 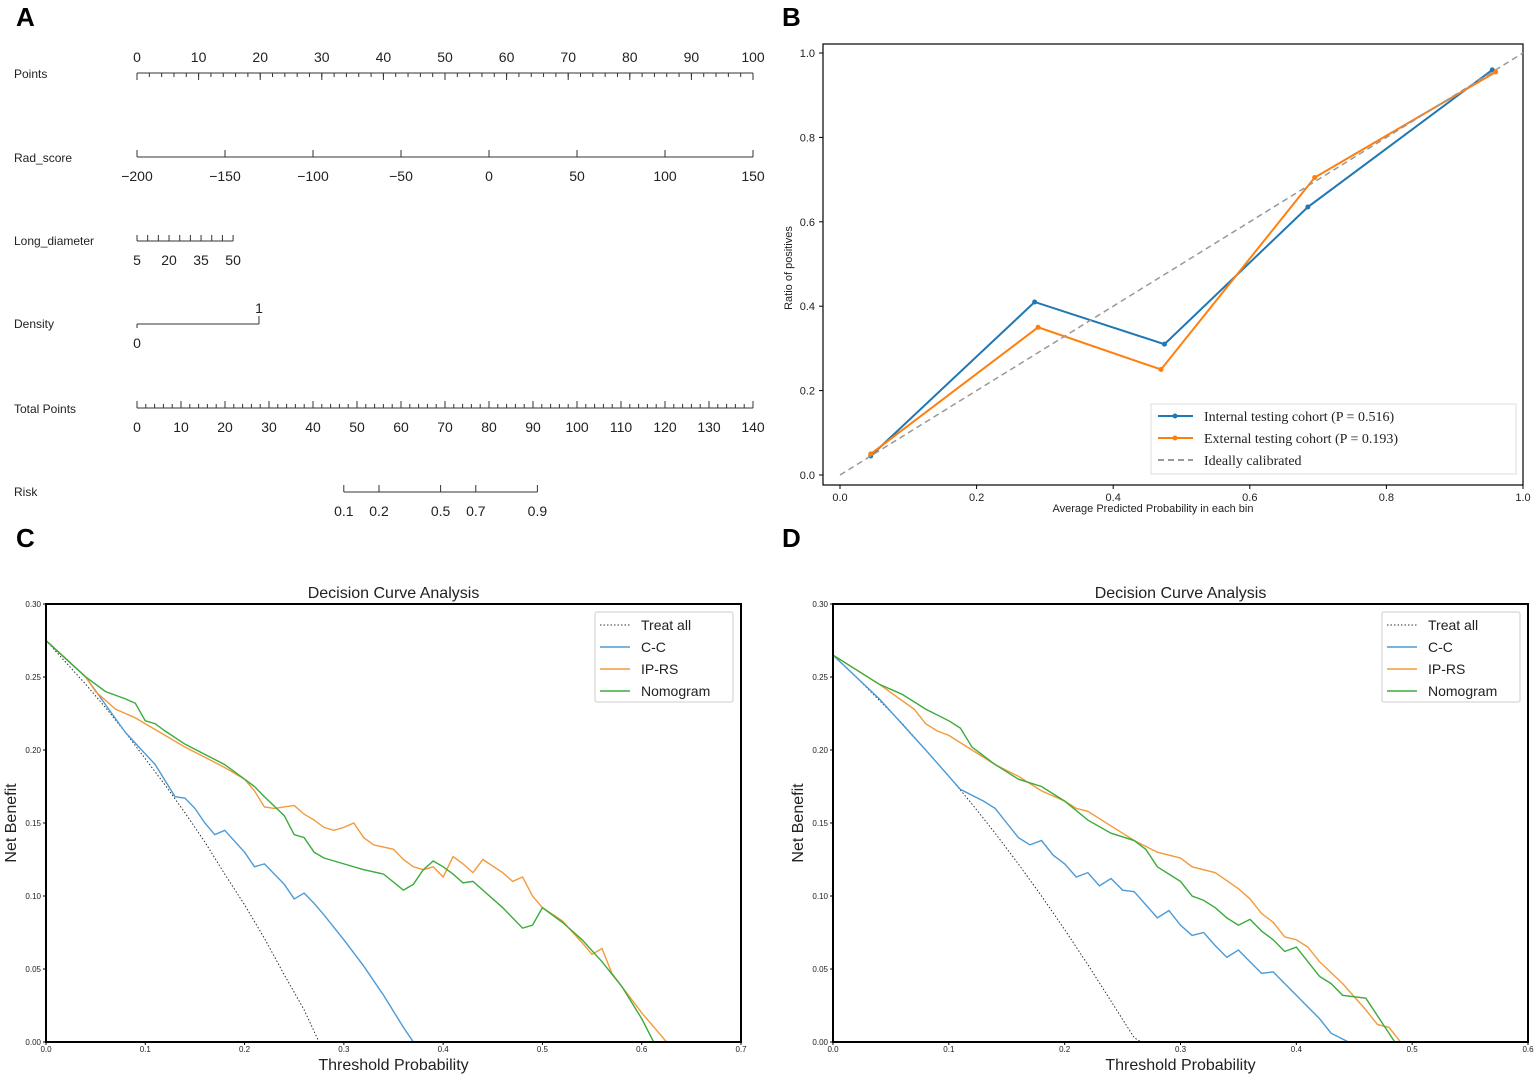 I want to click on series-line-ip-rs, so click(x=1117, y=848).